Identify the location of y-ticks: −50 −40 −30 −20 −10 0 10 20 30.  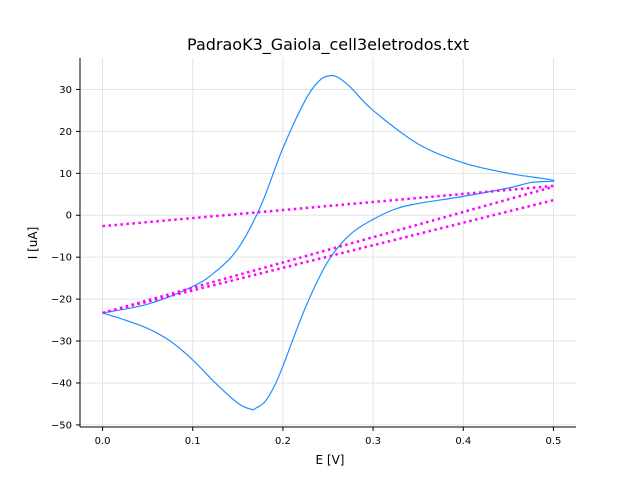
(65, 258).